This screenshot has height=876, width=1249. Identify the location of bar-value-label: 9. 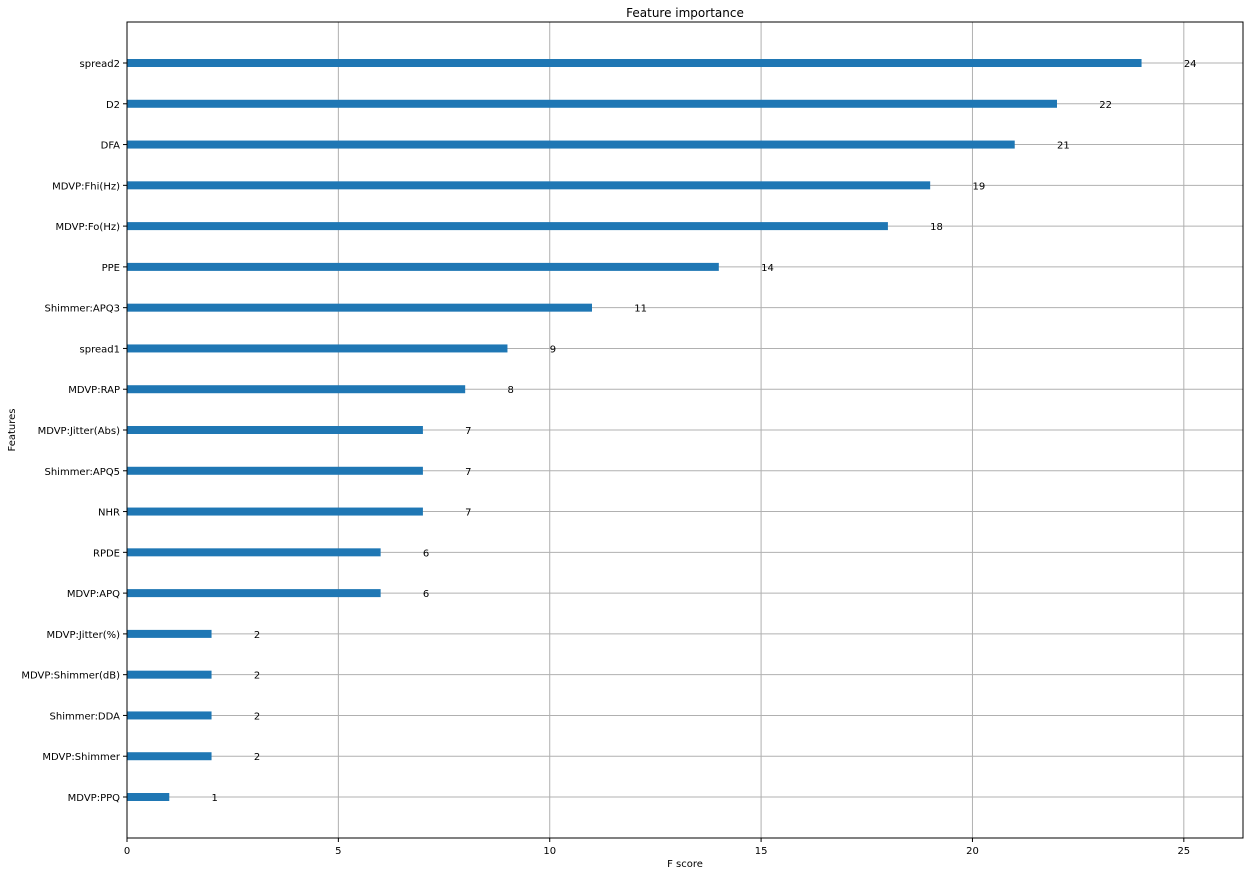
(553, 349).